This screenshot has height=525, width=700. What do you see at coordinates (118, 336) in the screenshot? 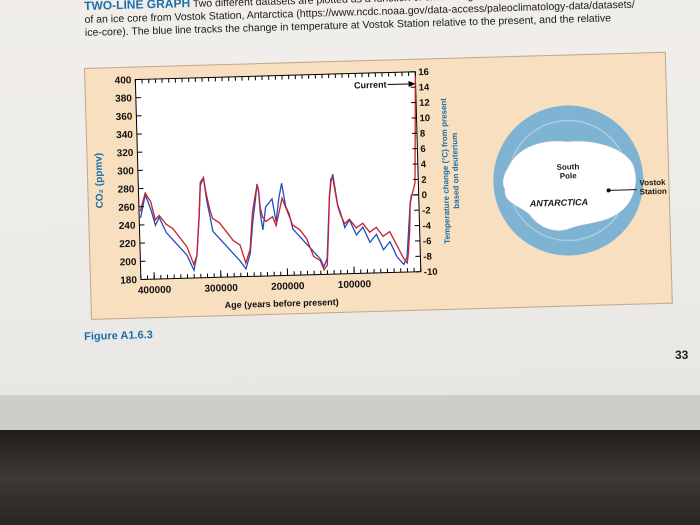
I see `figure-label: Figure A1.6.3` at bounding box center [118, 336].